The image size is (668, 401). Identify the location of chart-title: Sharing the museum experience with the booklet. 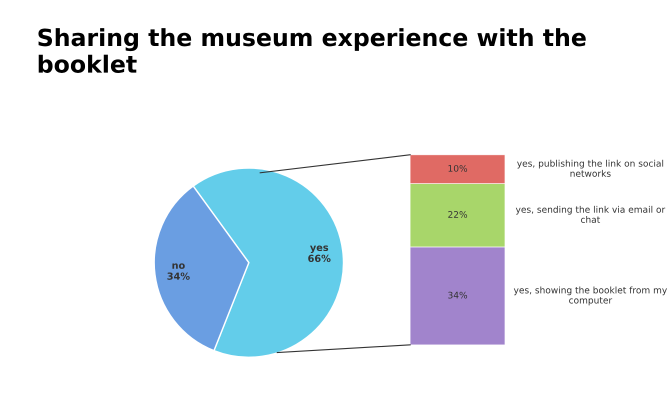
(312, 50).